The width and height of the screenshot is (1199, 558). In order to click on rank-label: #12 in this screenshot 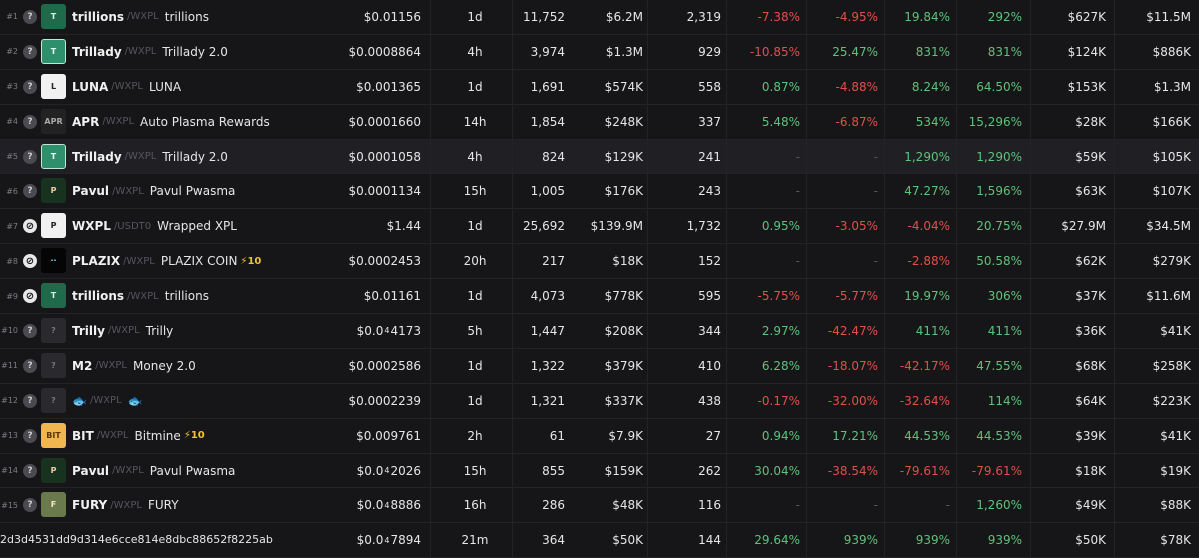, I will do `click(9, 401)`.